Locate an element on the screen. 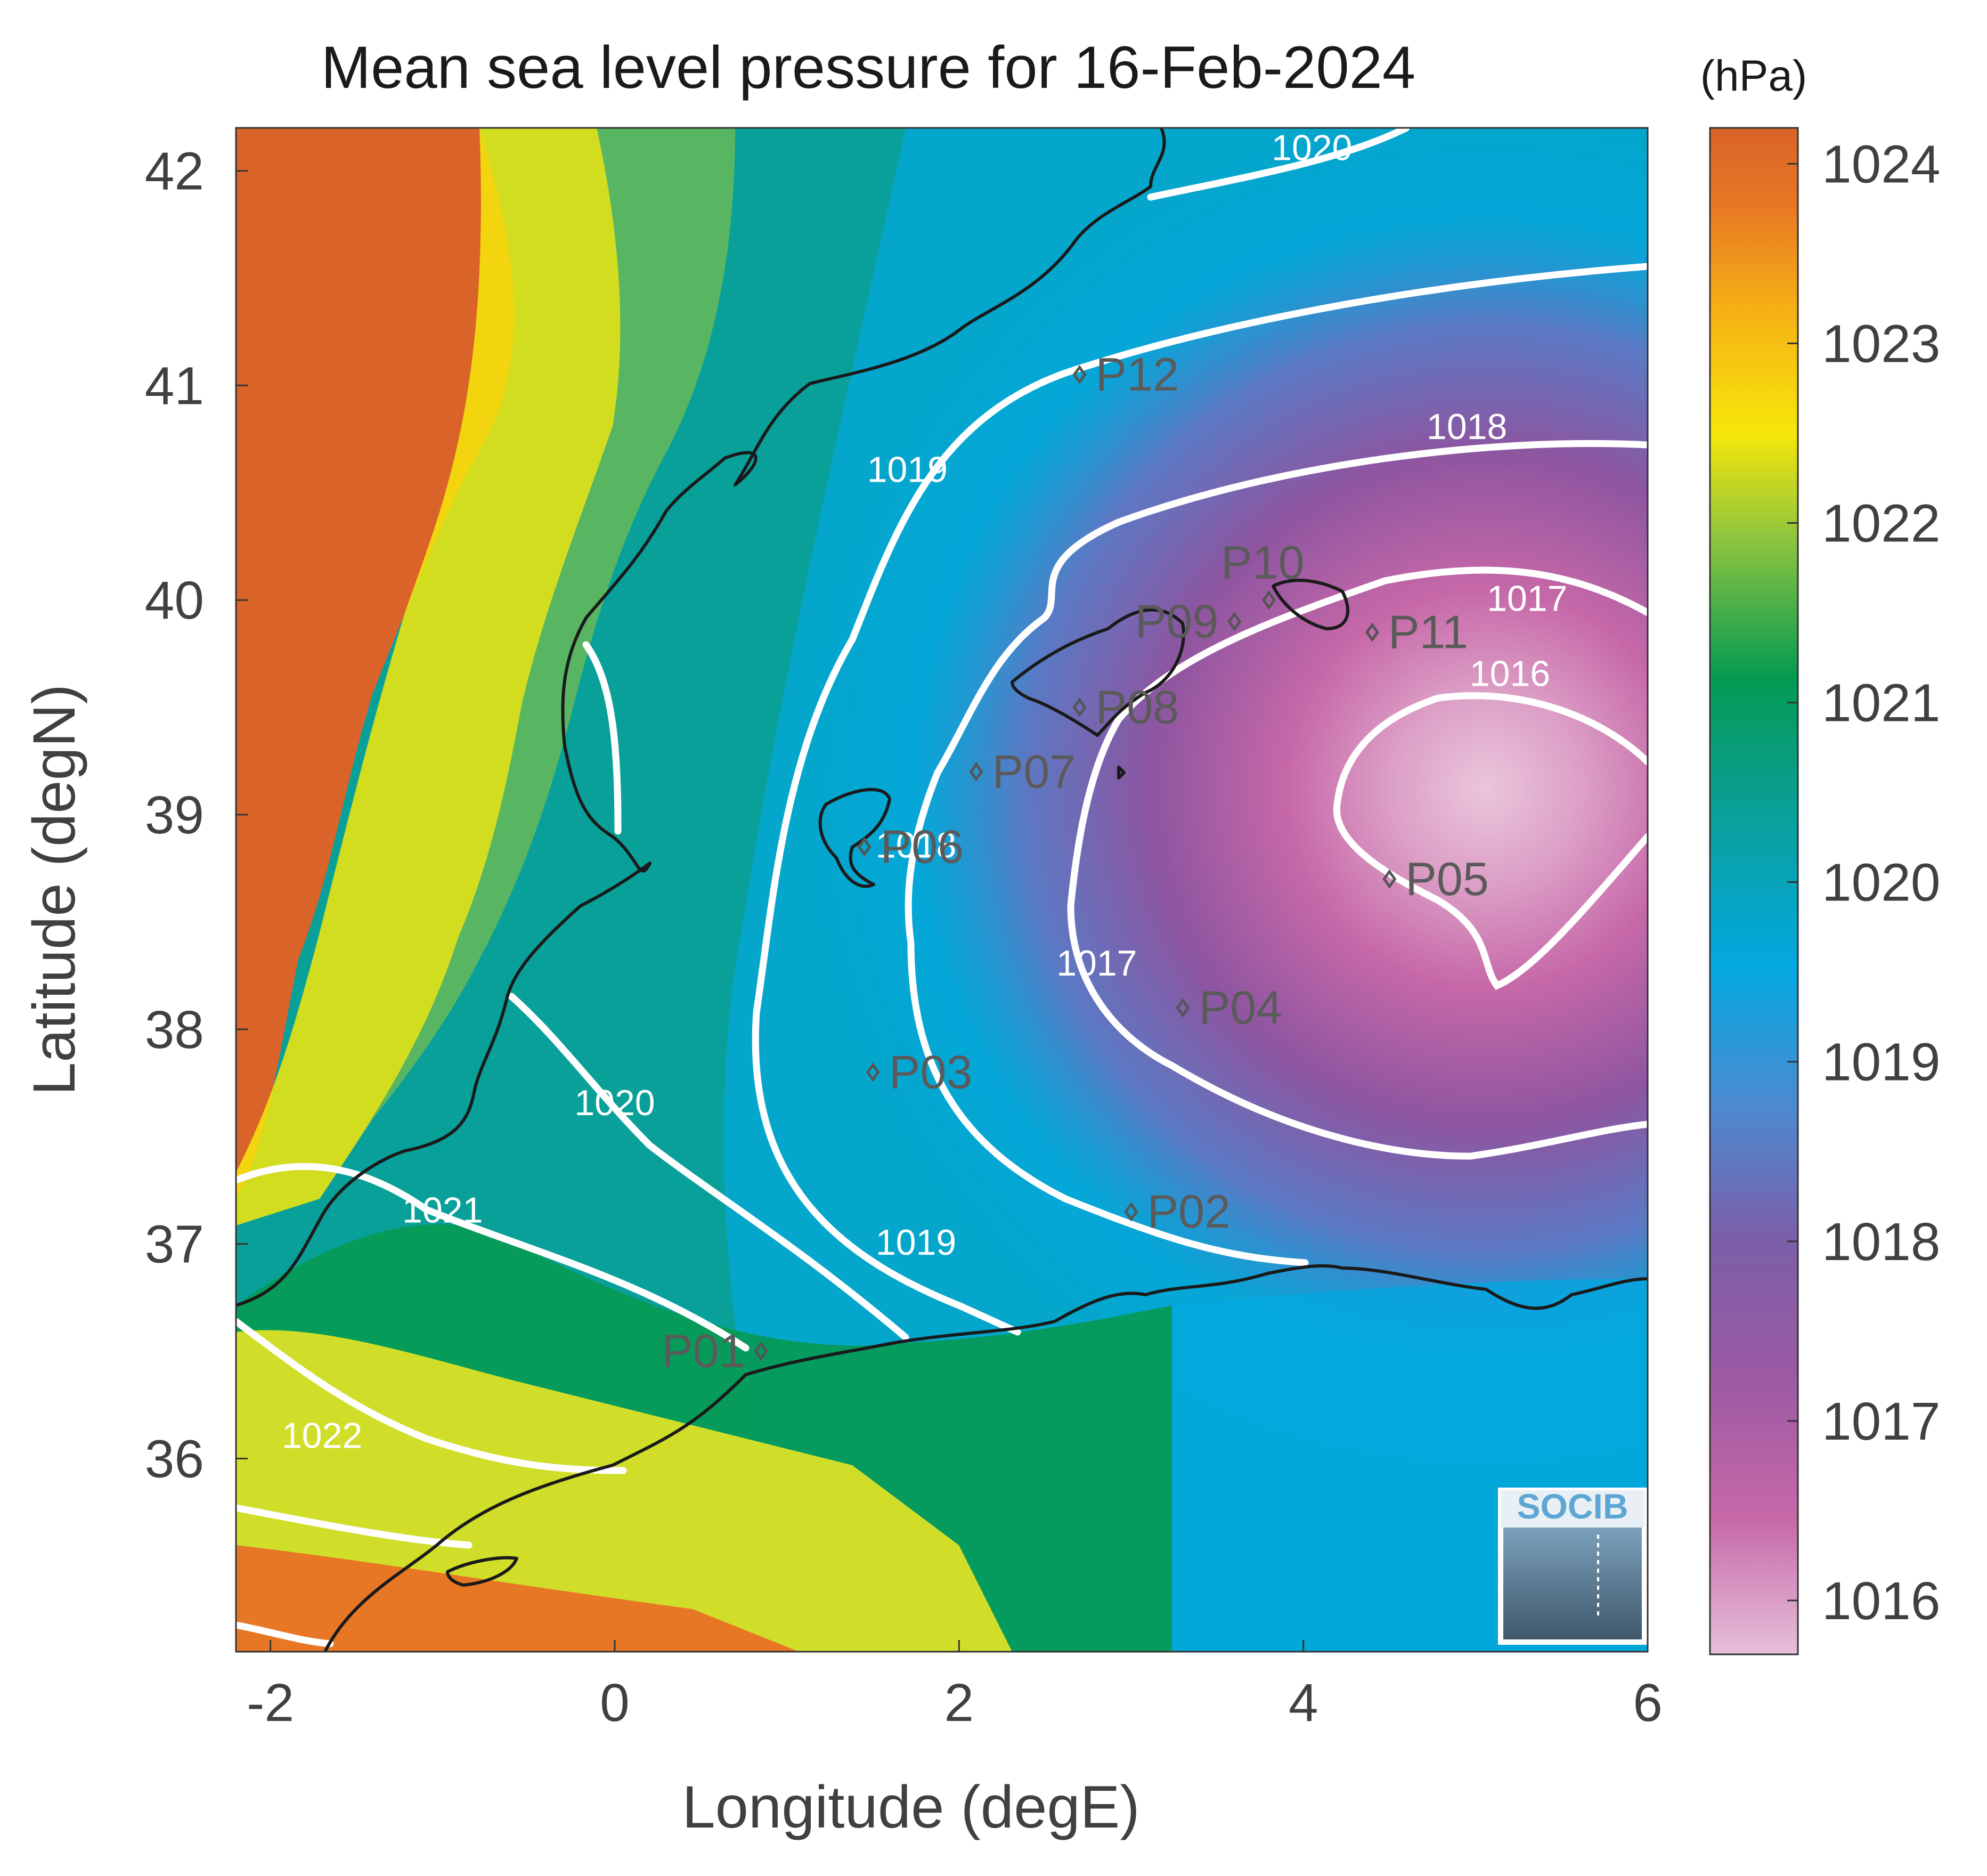 The image size is (1987, 1876). y-tick-label: 41 is located at coordinates (174, 386).